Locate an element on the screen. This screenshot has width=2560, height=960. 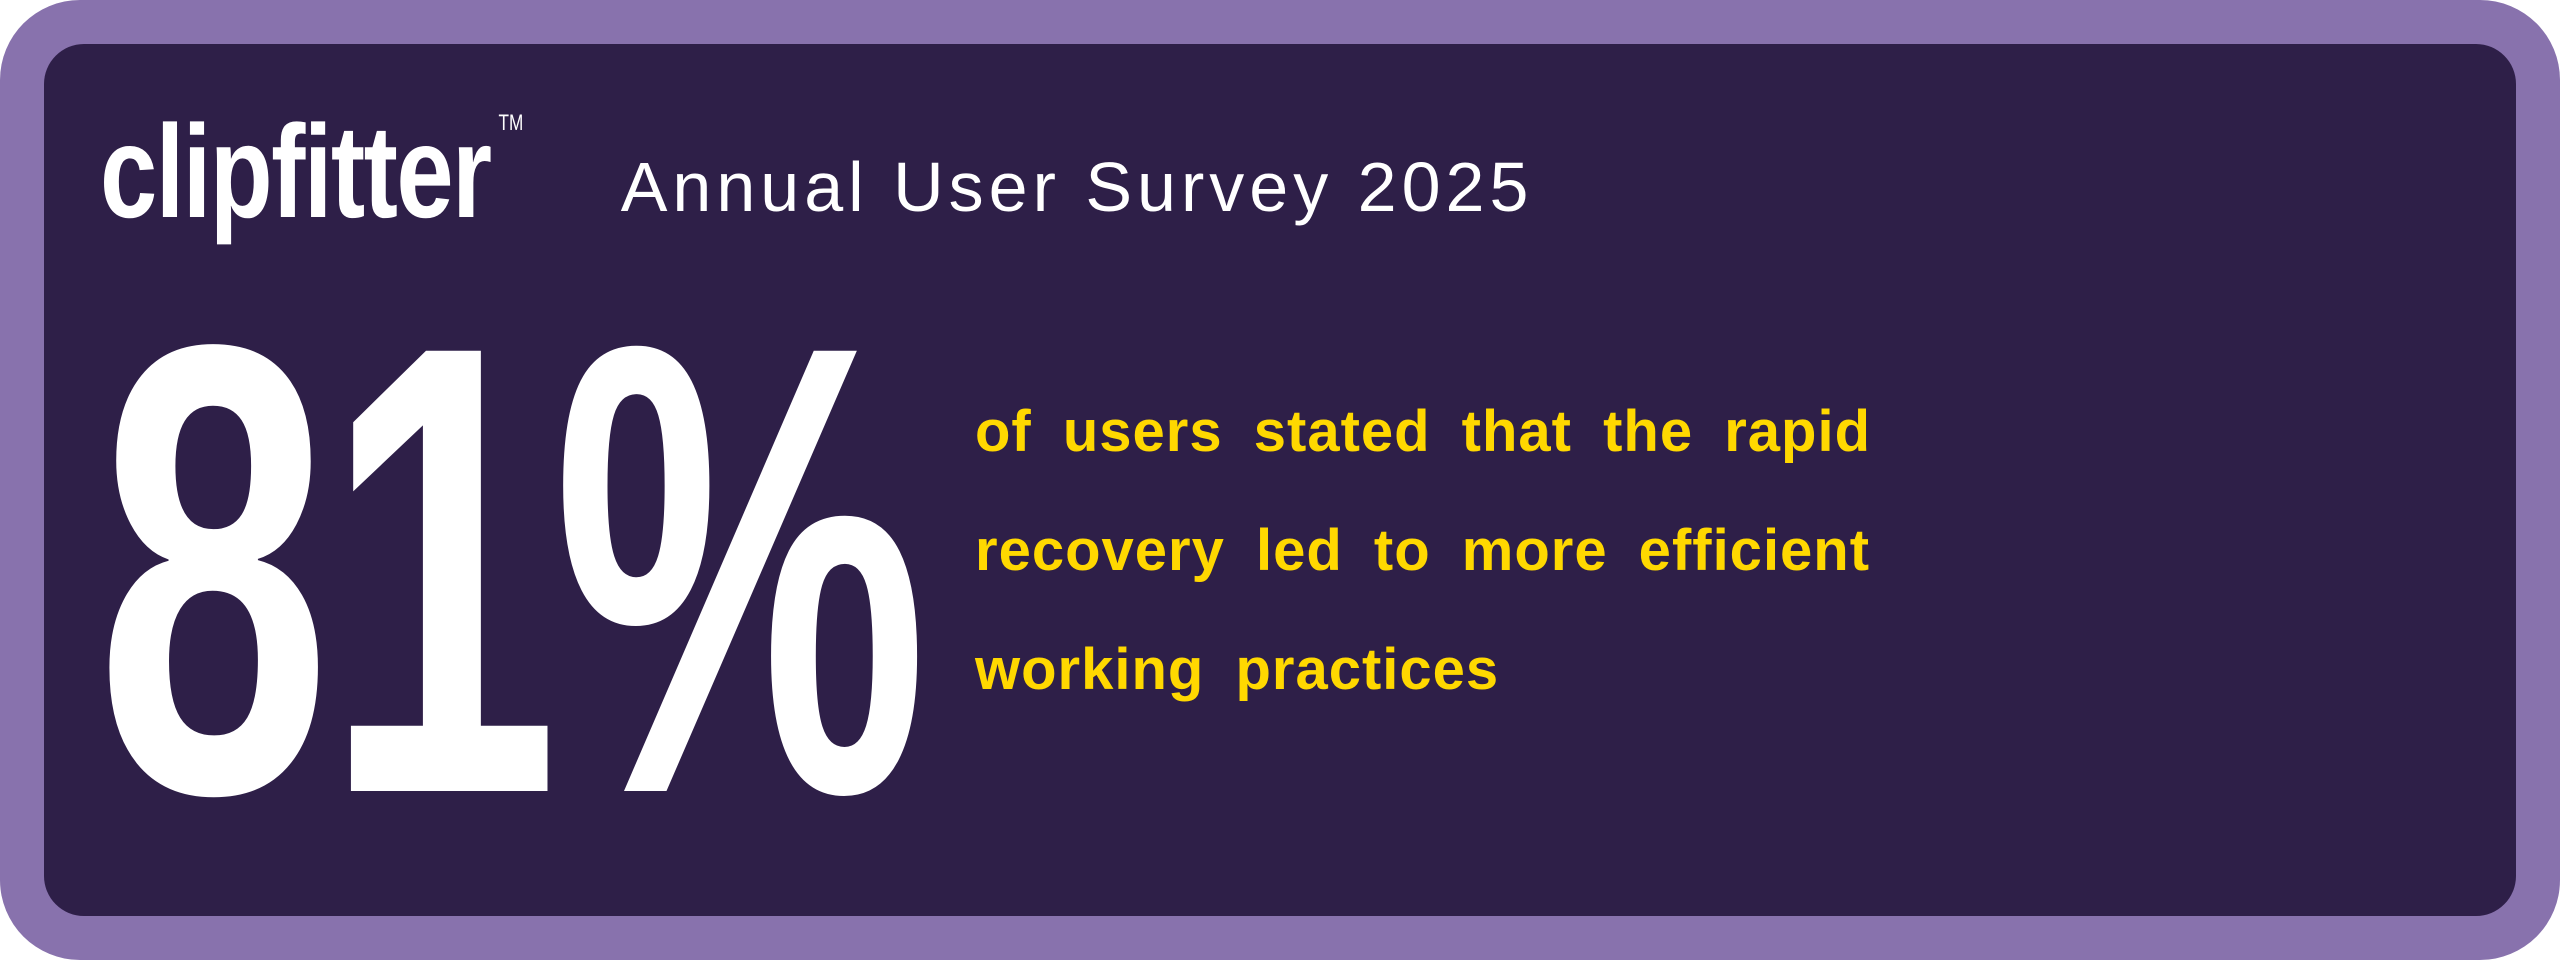
clipfitter-logo: clipfitter TM is located at coordinates (312, 171).